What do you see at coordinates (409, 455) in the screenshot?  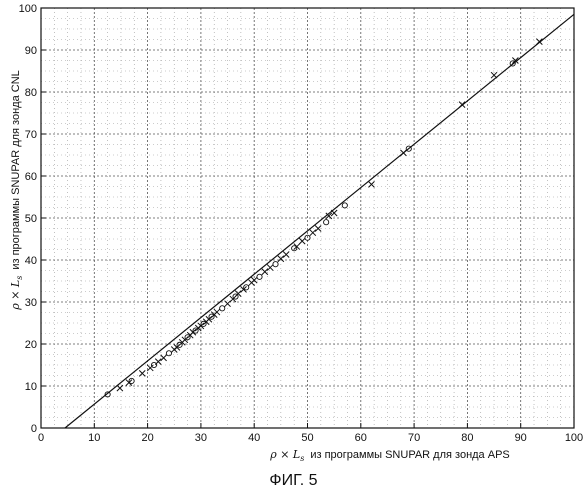 I see `x-axis-label-text: из программы SNUPAR для зонда APS` at bounding box center [409, 455].